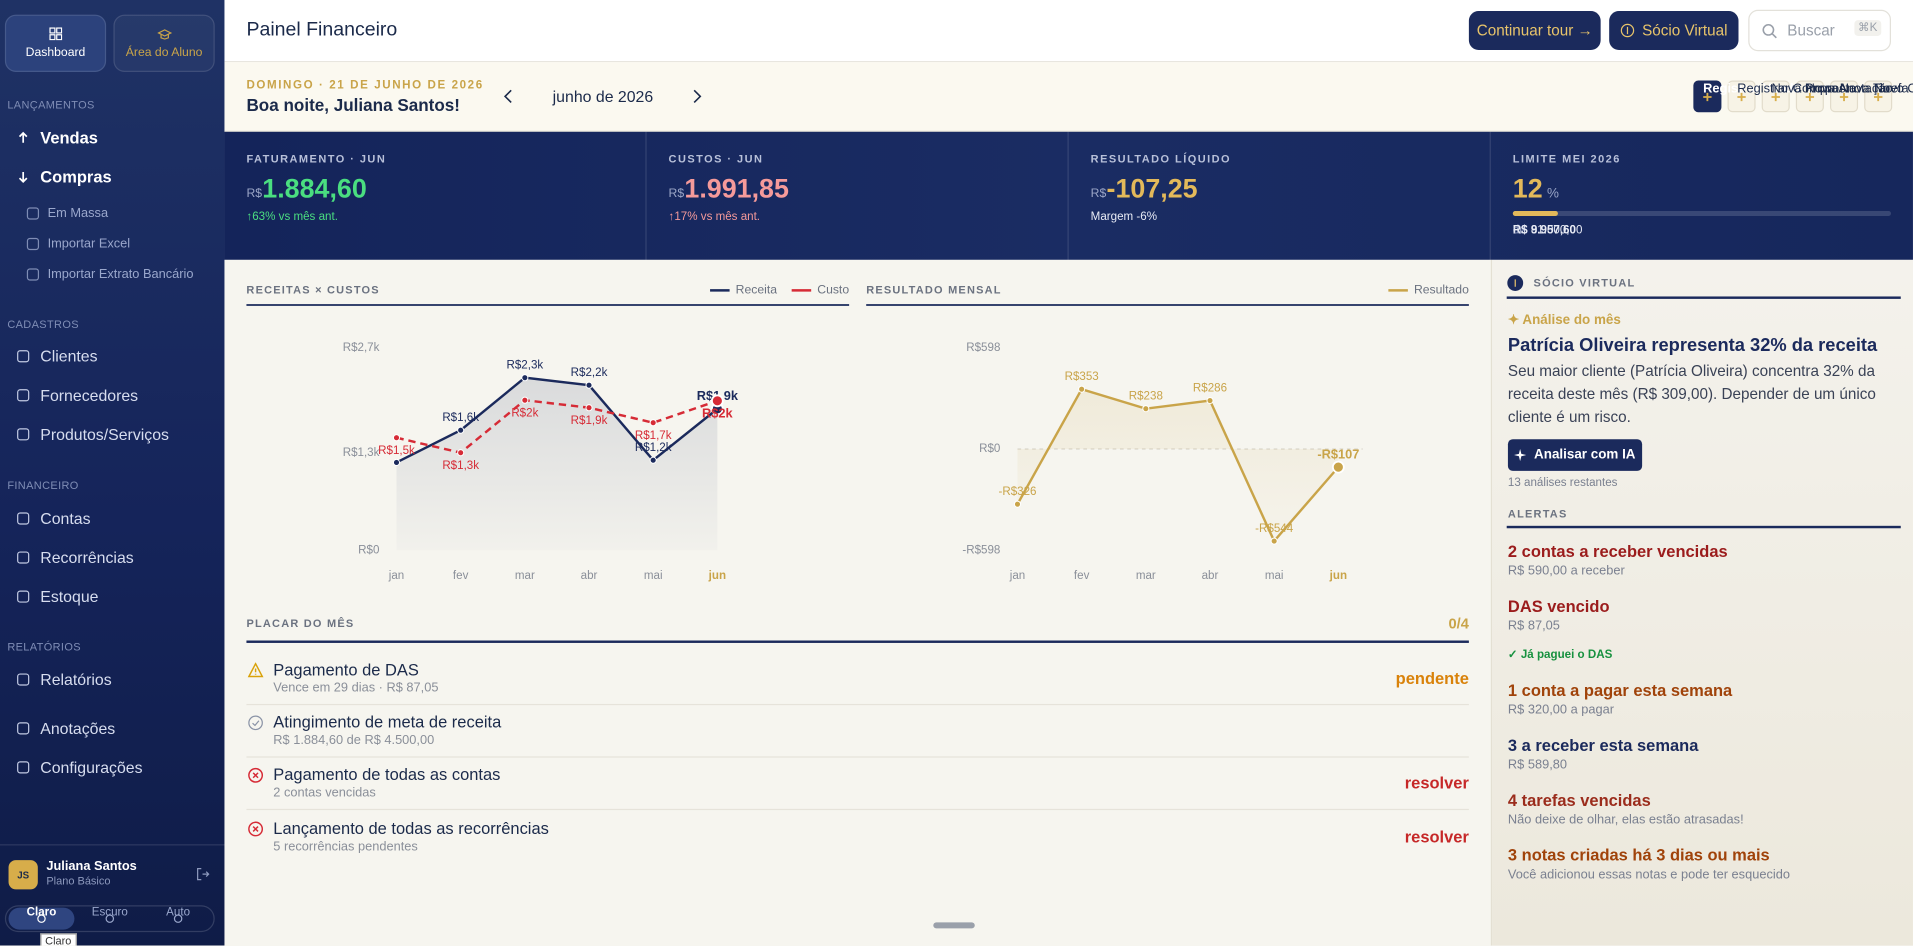 The image size is (1913, 946). Describe the element at coordinates (1674, 30) in the screenshot. I see `socio-button: Sócio Virtual` at that location.